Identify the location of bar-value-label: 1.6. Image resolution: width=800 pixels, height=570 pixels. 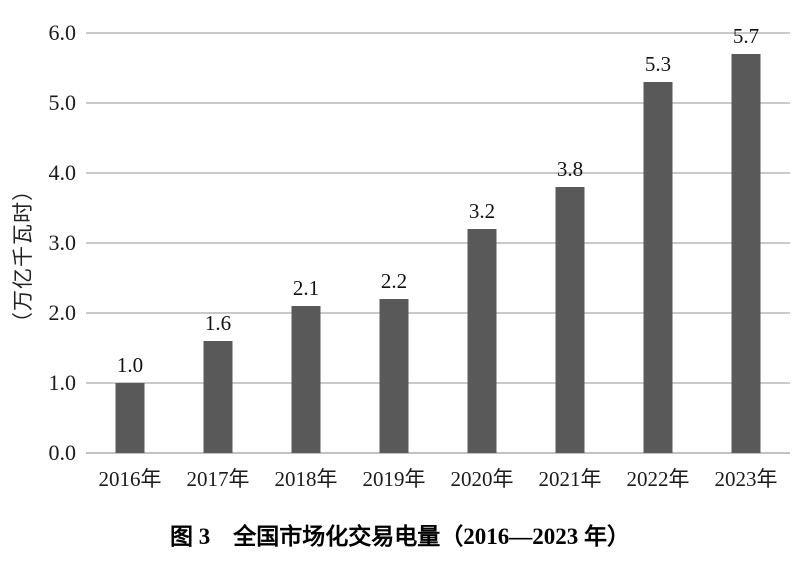
(218, 323).